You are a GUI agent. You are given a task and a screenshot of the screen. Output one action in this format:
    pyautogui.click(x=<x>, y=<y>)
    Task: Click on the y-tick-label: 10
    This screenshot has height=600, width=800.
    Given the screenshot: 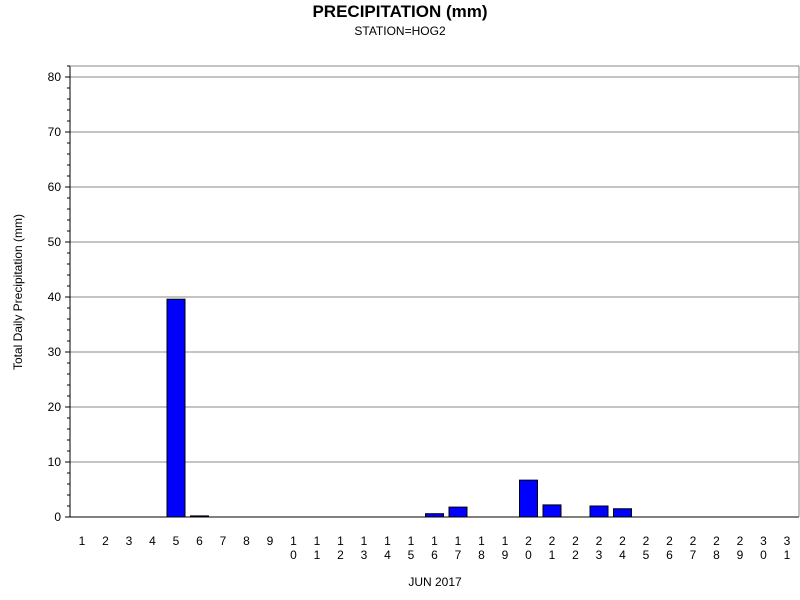 What is the action you would take?
    pyautogui.click(x=55, y=462)
    